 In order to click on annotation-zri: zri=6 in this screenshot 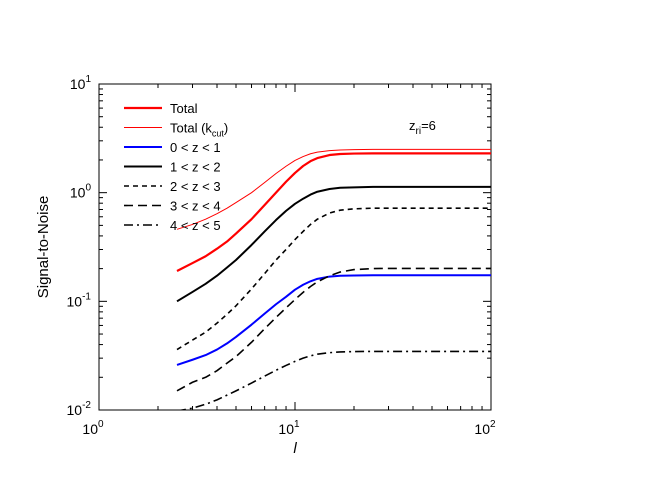, I will do `click(422, 127)`.